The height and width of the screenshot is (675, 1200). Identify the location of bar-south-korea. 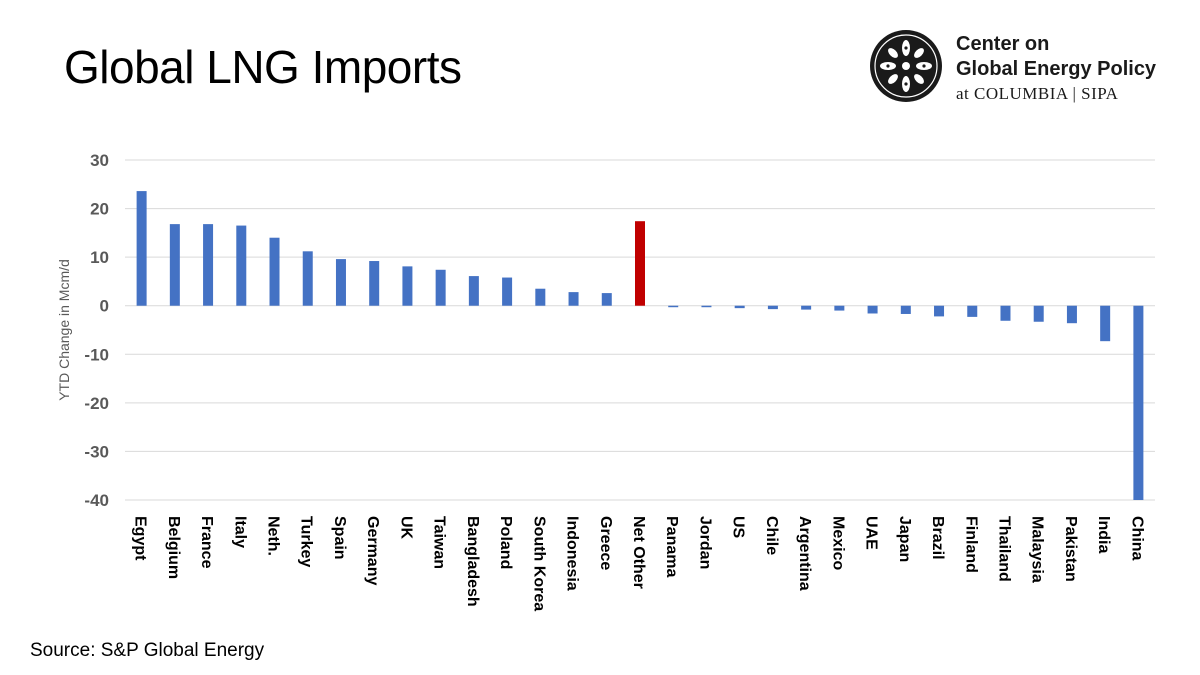
(540, 297).